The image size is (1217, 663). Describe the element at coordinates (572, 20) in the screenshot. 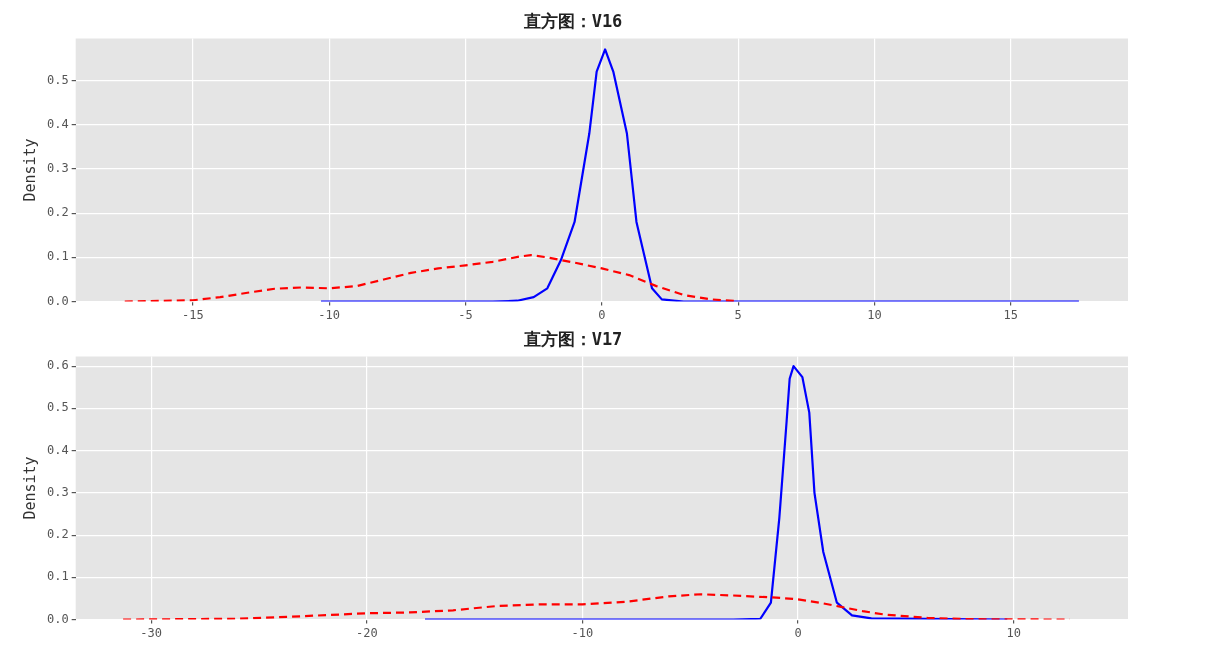

I see `chart-title: 直方图：V16` at that location.